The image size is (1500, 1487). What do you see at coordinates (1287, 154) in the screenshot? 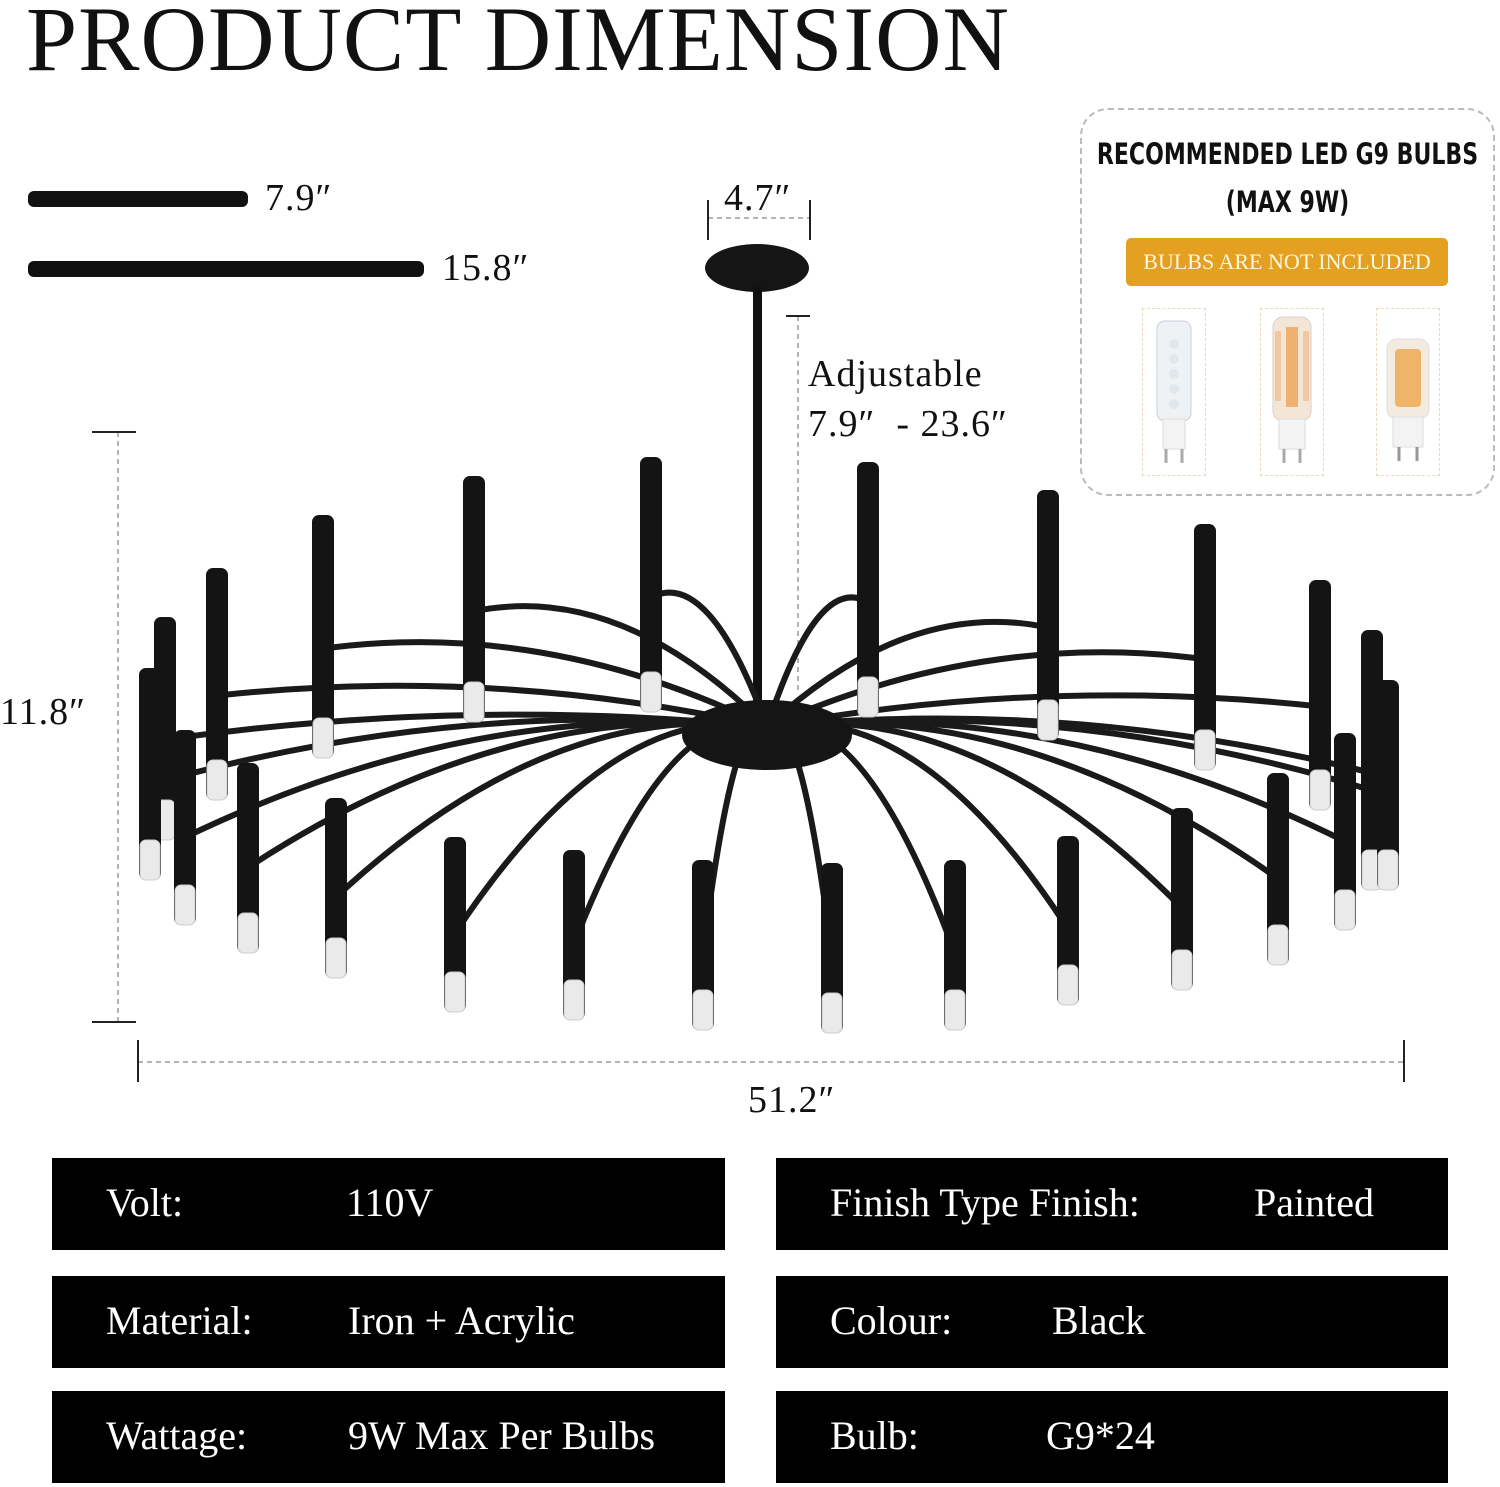
I see `bulbs-panel-title: RECOMMENDED LED G9 BULBS` at bounding box center [1287, 154].